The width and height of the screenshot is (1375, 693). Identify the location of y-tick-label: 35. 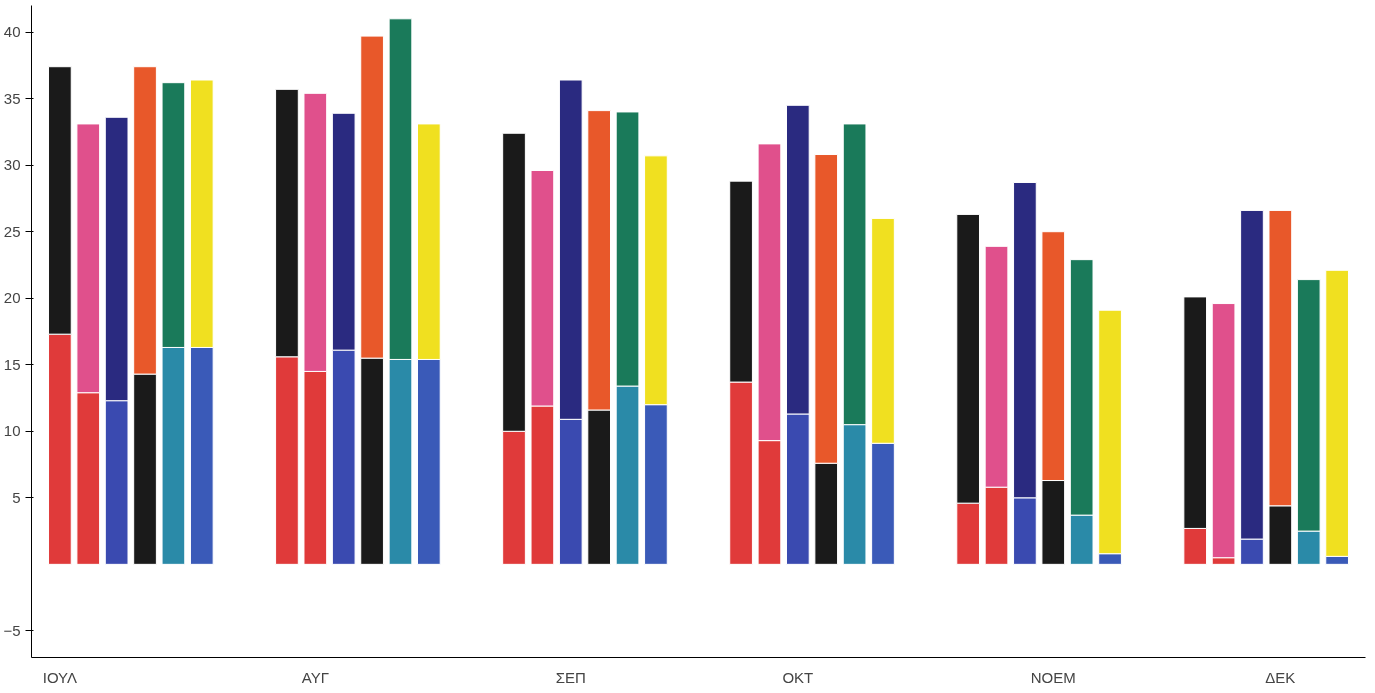
(12, 98).